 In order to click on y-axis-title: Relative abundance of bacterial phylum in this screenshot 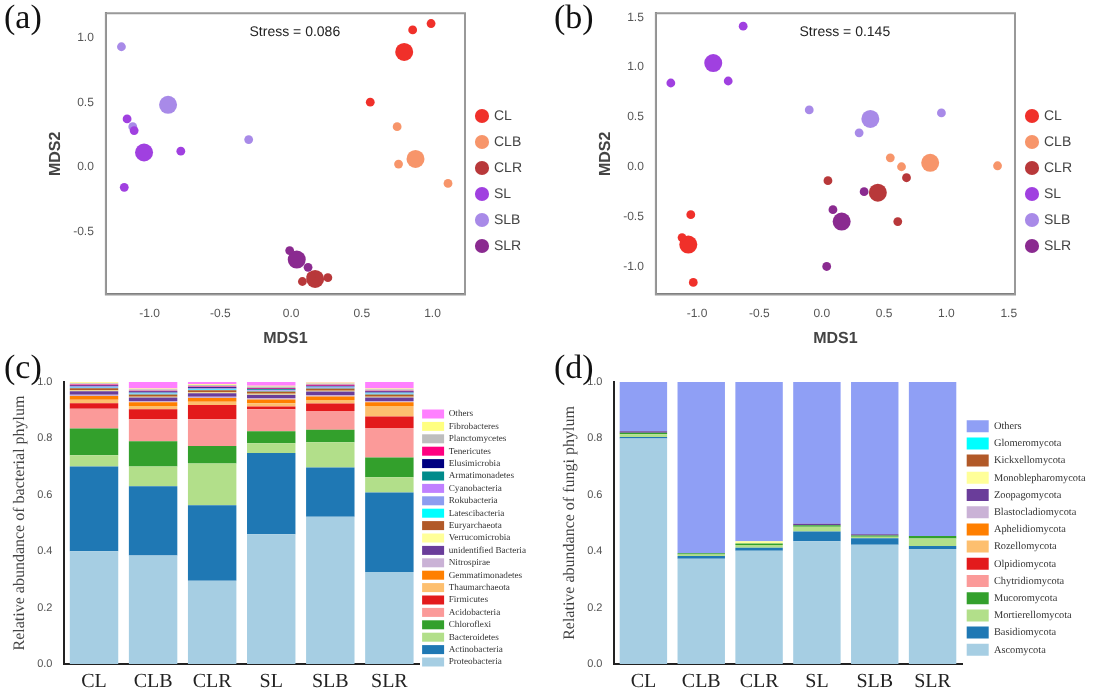, I will do `click(18, 522)`.